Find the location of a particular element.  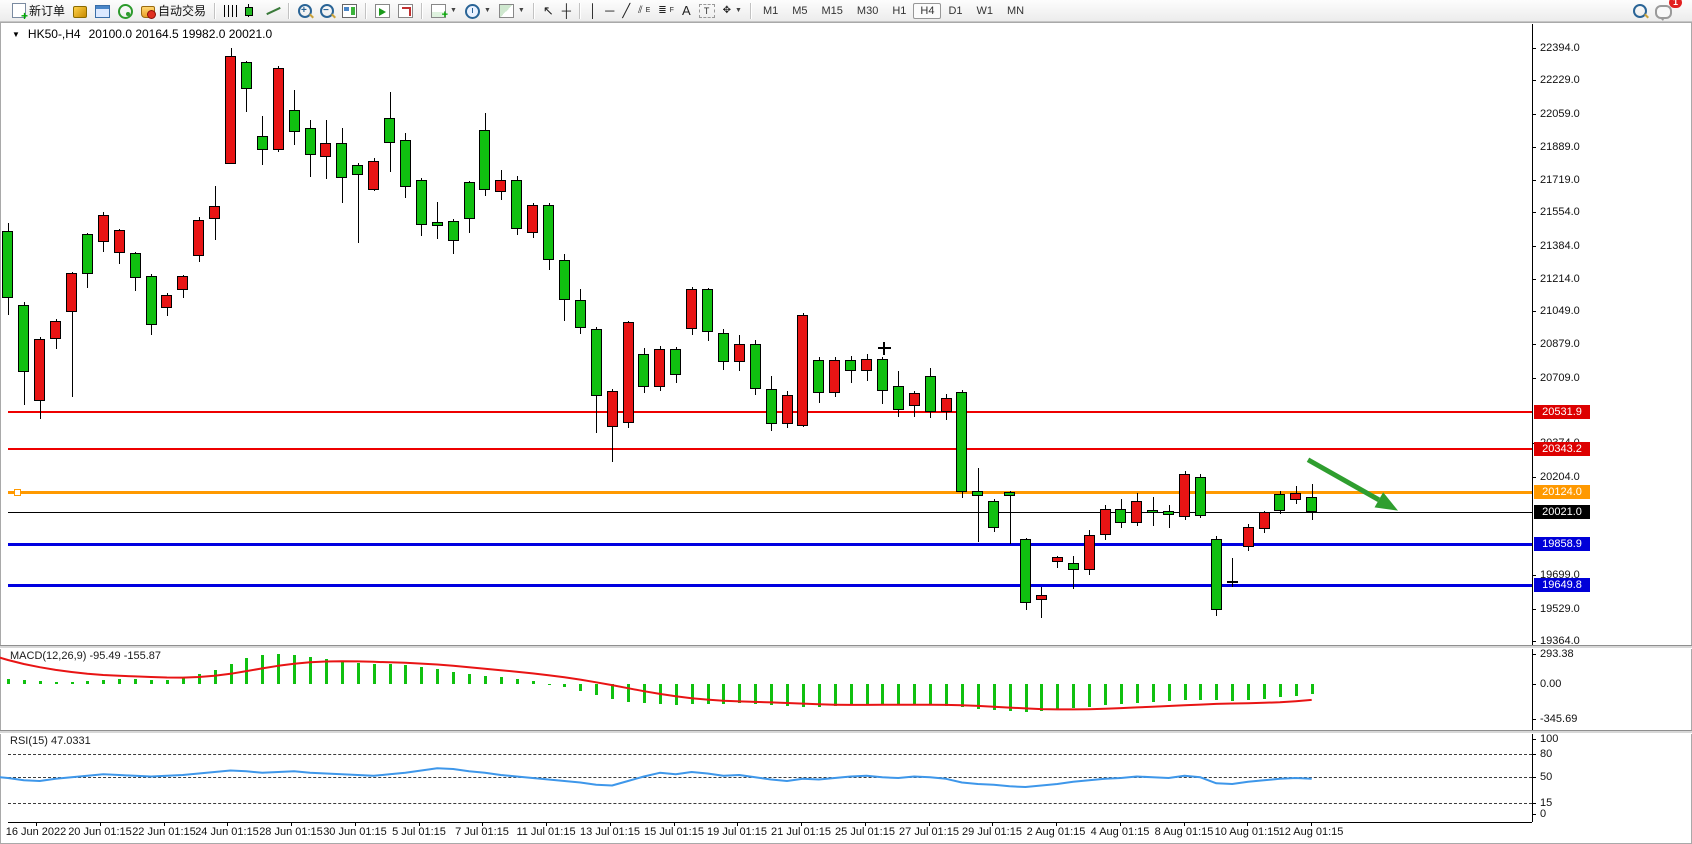

date-label: 8 Aug 01:15 is located at coordinates (1184, 832).